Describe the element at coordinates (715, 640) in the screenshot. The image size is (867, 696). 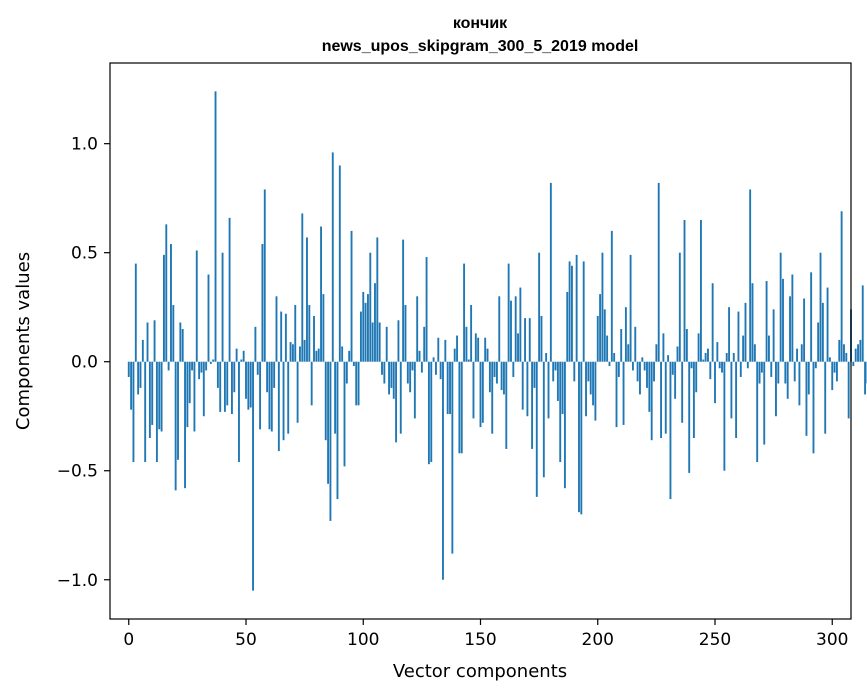
I see `x-tick-label: 250` at that location.